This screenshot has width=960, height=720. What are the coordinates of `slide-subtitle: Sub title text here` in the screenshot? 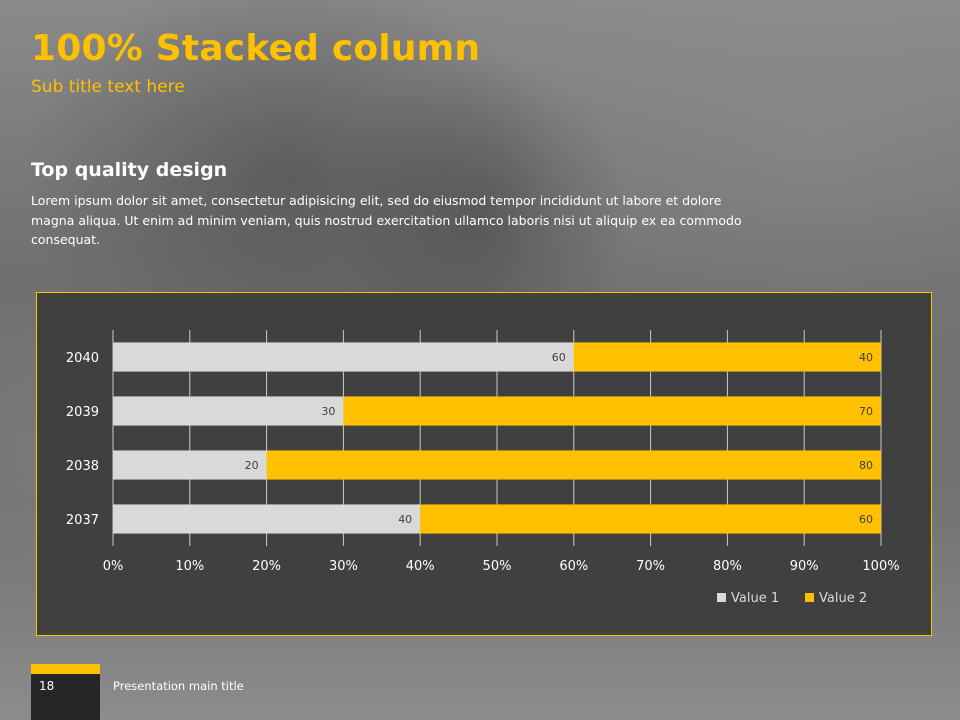 It's located at (108, 87).